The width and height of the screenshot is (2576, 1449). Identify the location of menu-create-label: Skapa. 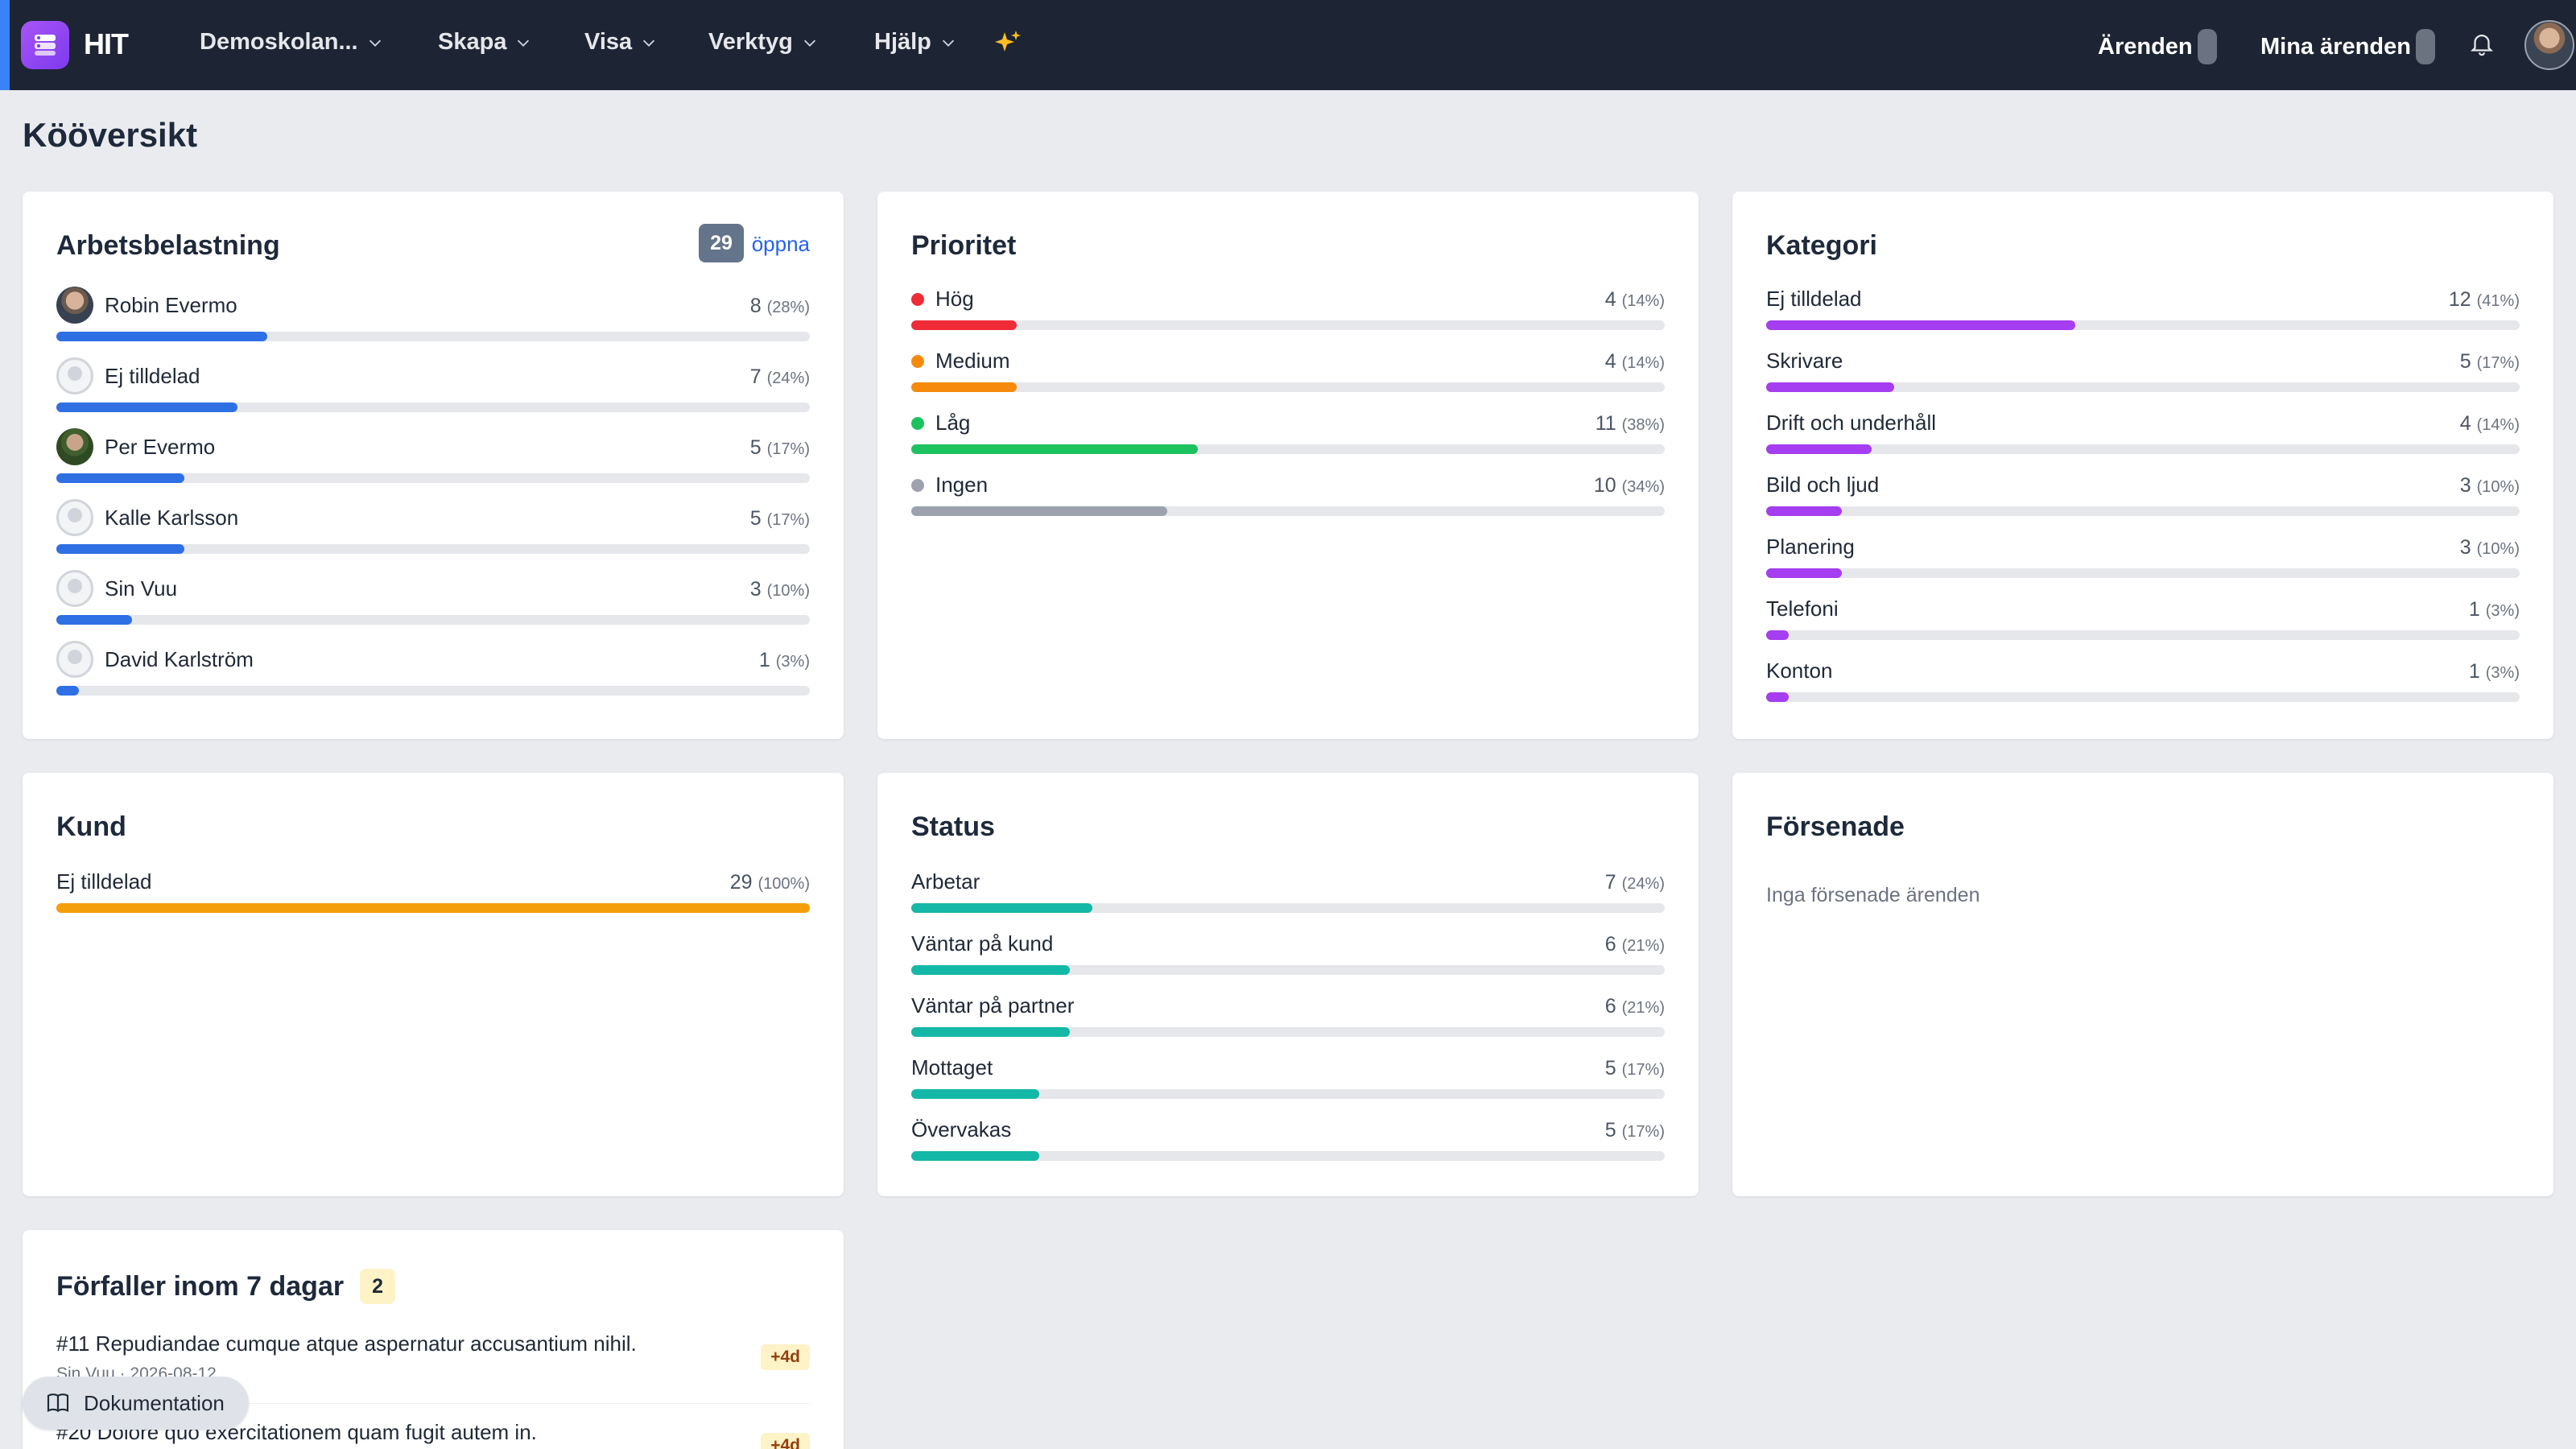
(472, 42).